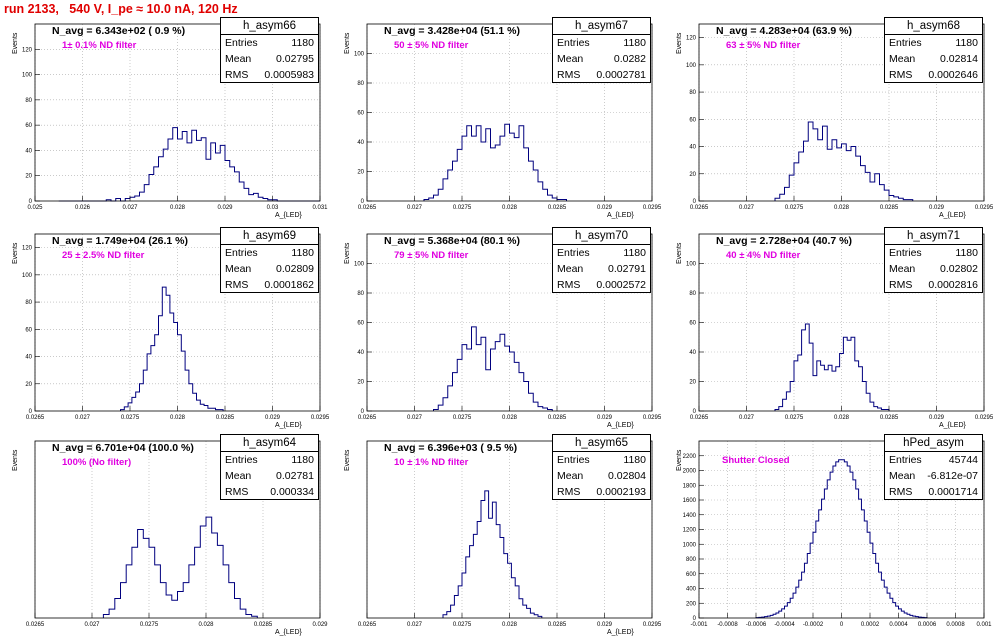  What do you see at coordinates (601, 236) in the screenshot?
I see `stats-box-title: h_asym70` at bounding box center [601, 236].